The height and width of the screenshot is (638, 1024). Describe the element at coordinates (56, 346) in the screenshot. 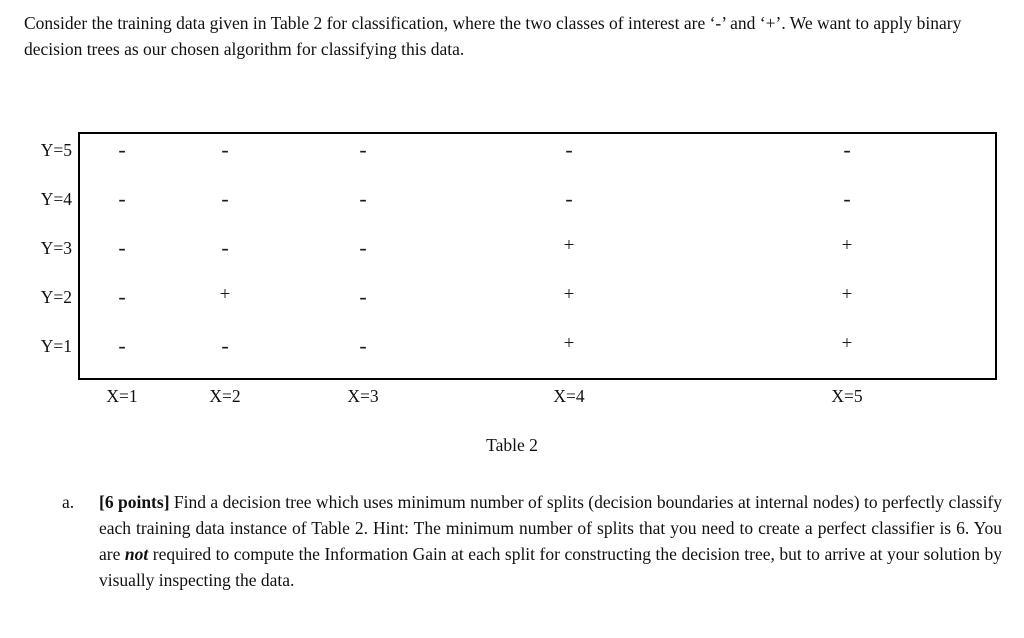

I see `y-axis-label-1: Y=1` at that location.